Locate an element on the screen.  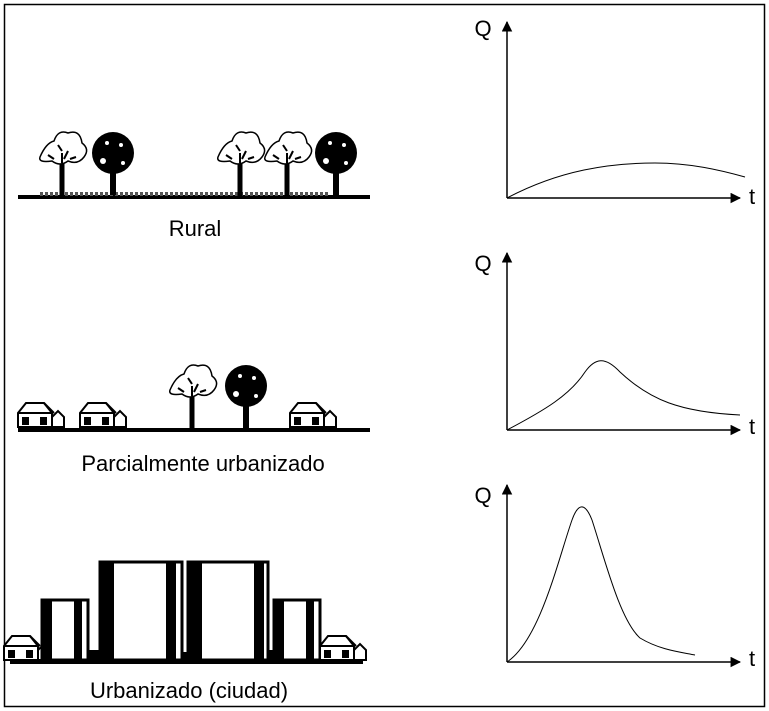
city-illustration is located at coordinates (185, 612).